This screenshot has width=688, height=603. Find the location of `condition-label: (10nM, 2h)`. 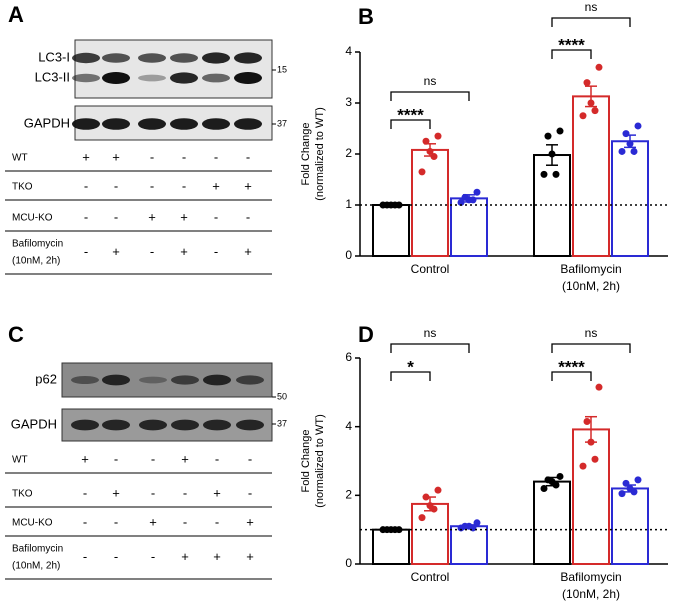

condition-label: (10nM, 2h) is located at coordinates (36, 566).